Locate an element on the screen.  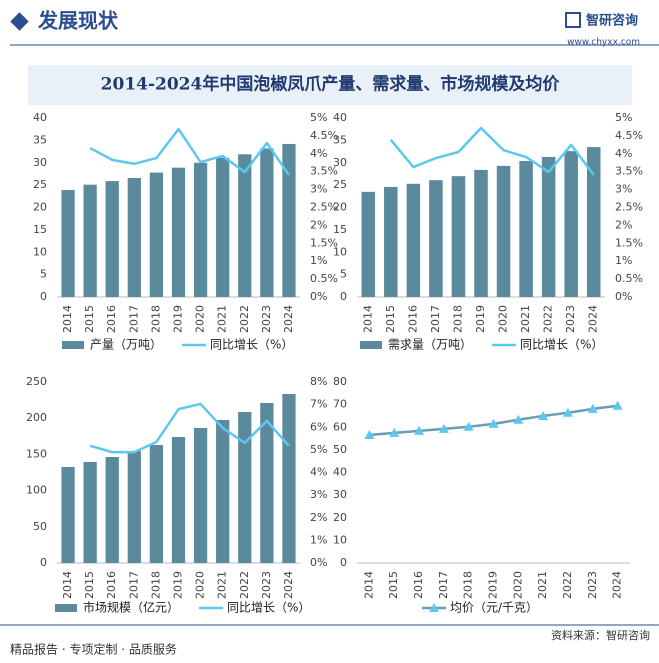
brand: 智研咨询 is located at coordinates (612, 21).